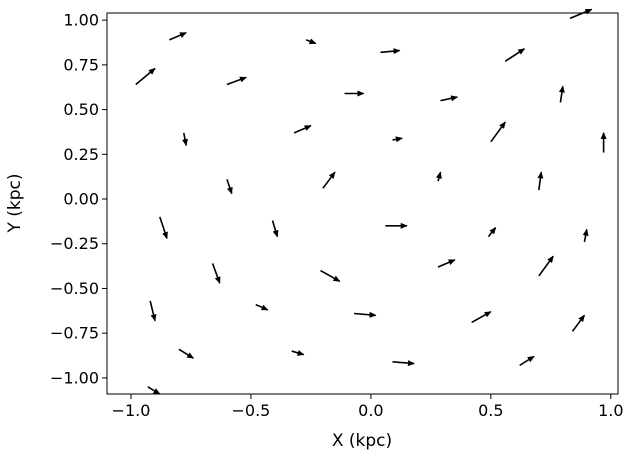 This screenshot has width=632, height=464. Describe the element at coordinates (362, 441) in the screenshot. I see `x-axis-label: X (kpc)` at that location.